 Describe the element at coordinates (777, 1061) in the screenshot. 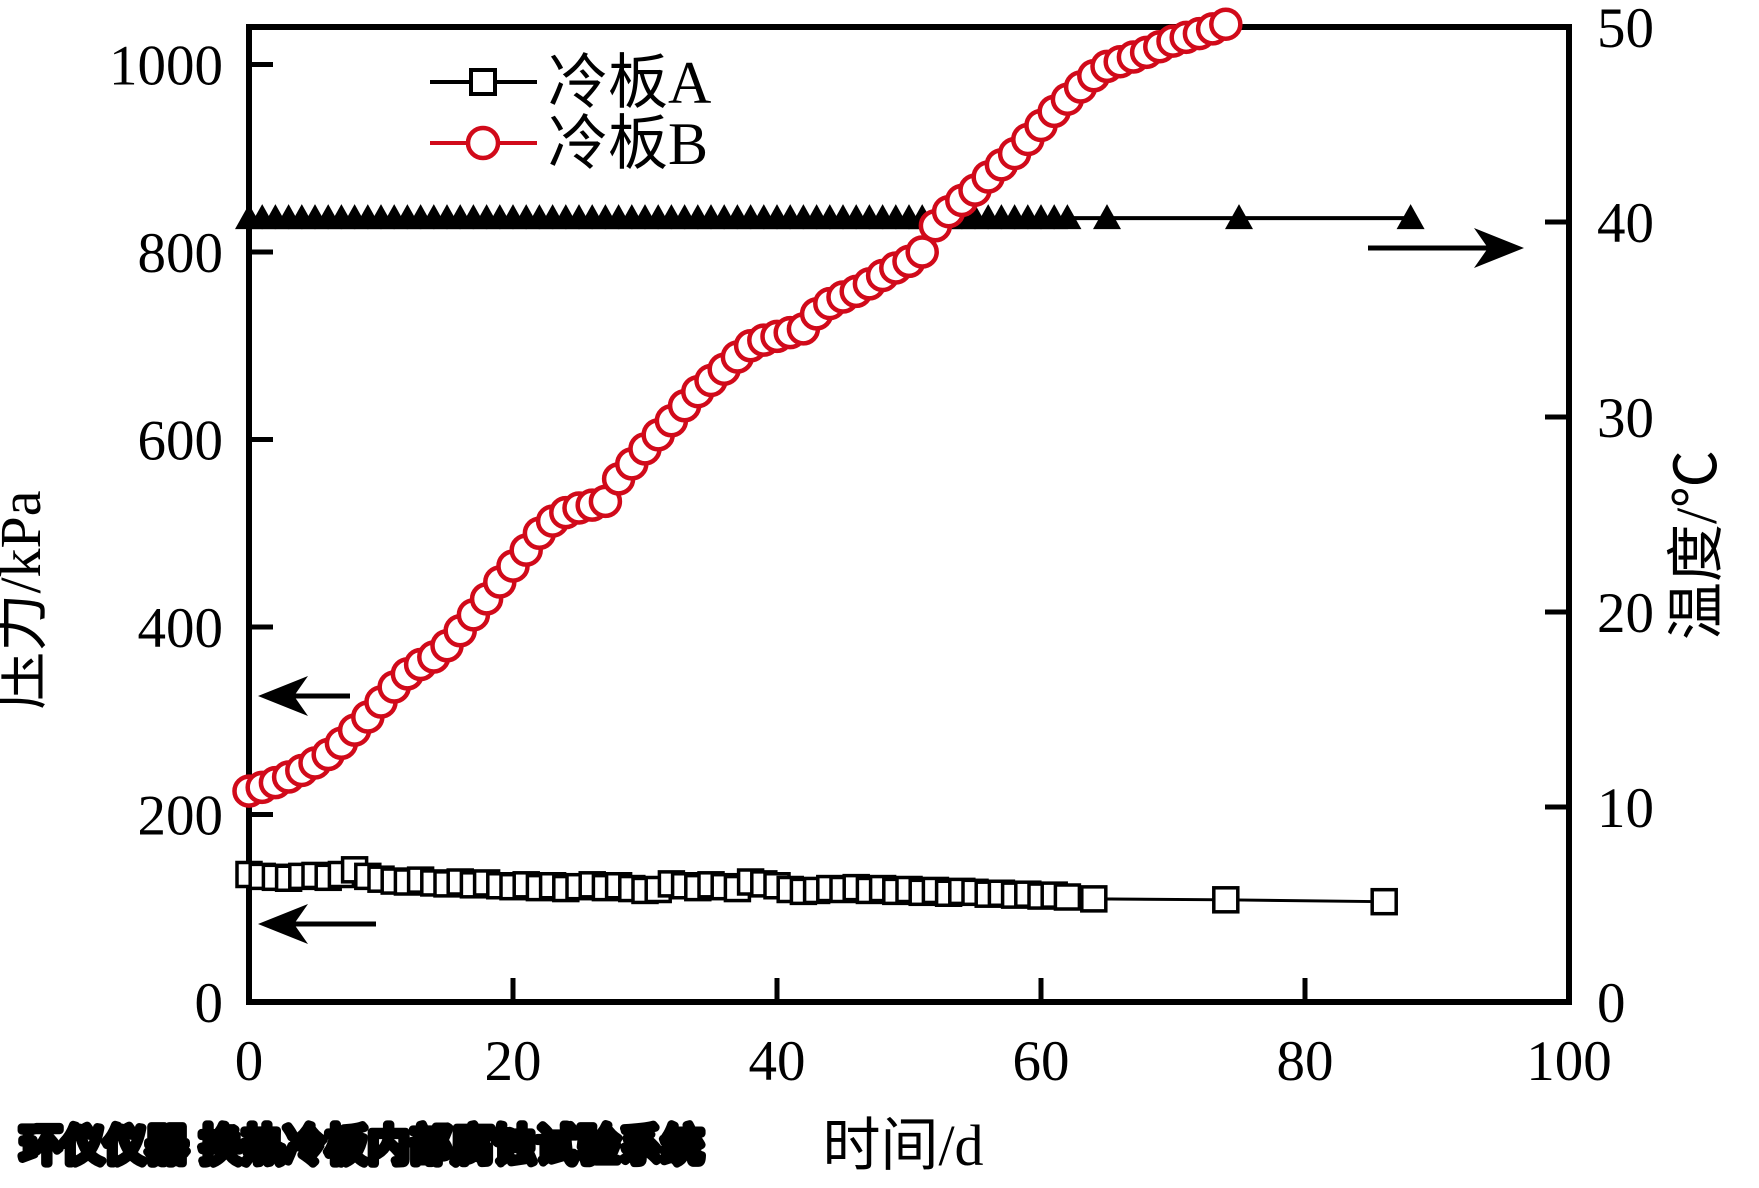

I see `x-tick-label: 40` at that location.